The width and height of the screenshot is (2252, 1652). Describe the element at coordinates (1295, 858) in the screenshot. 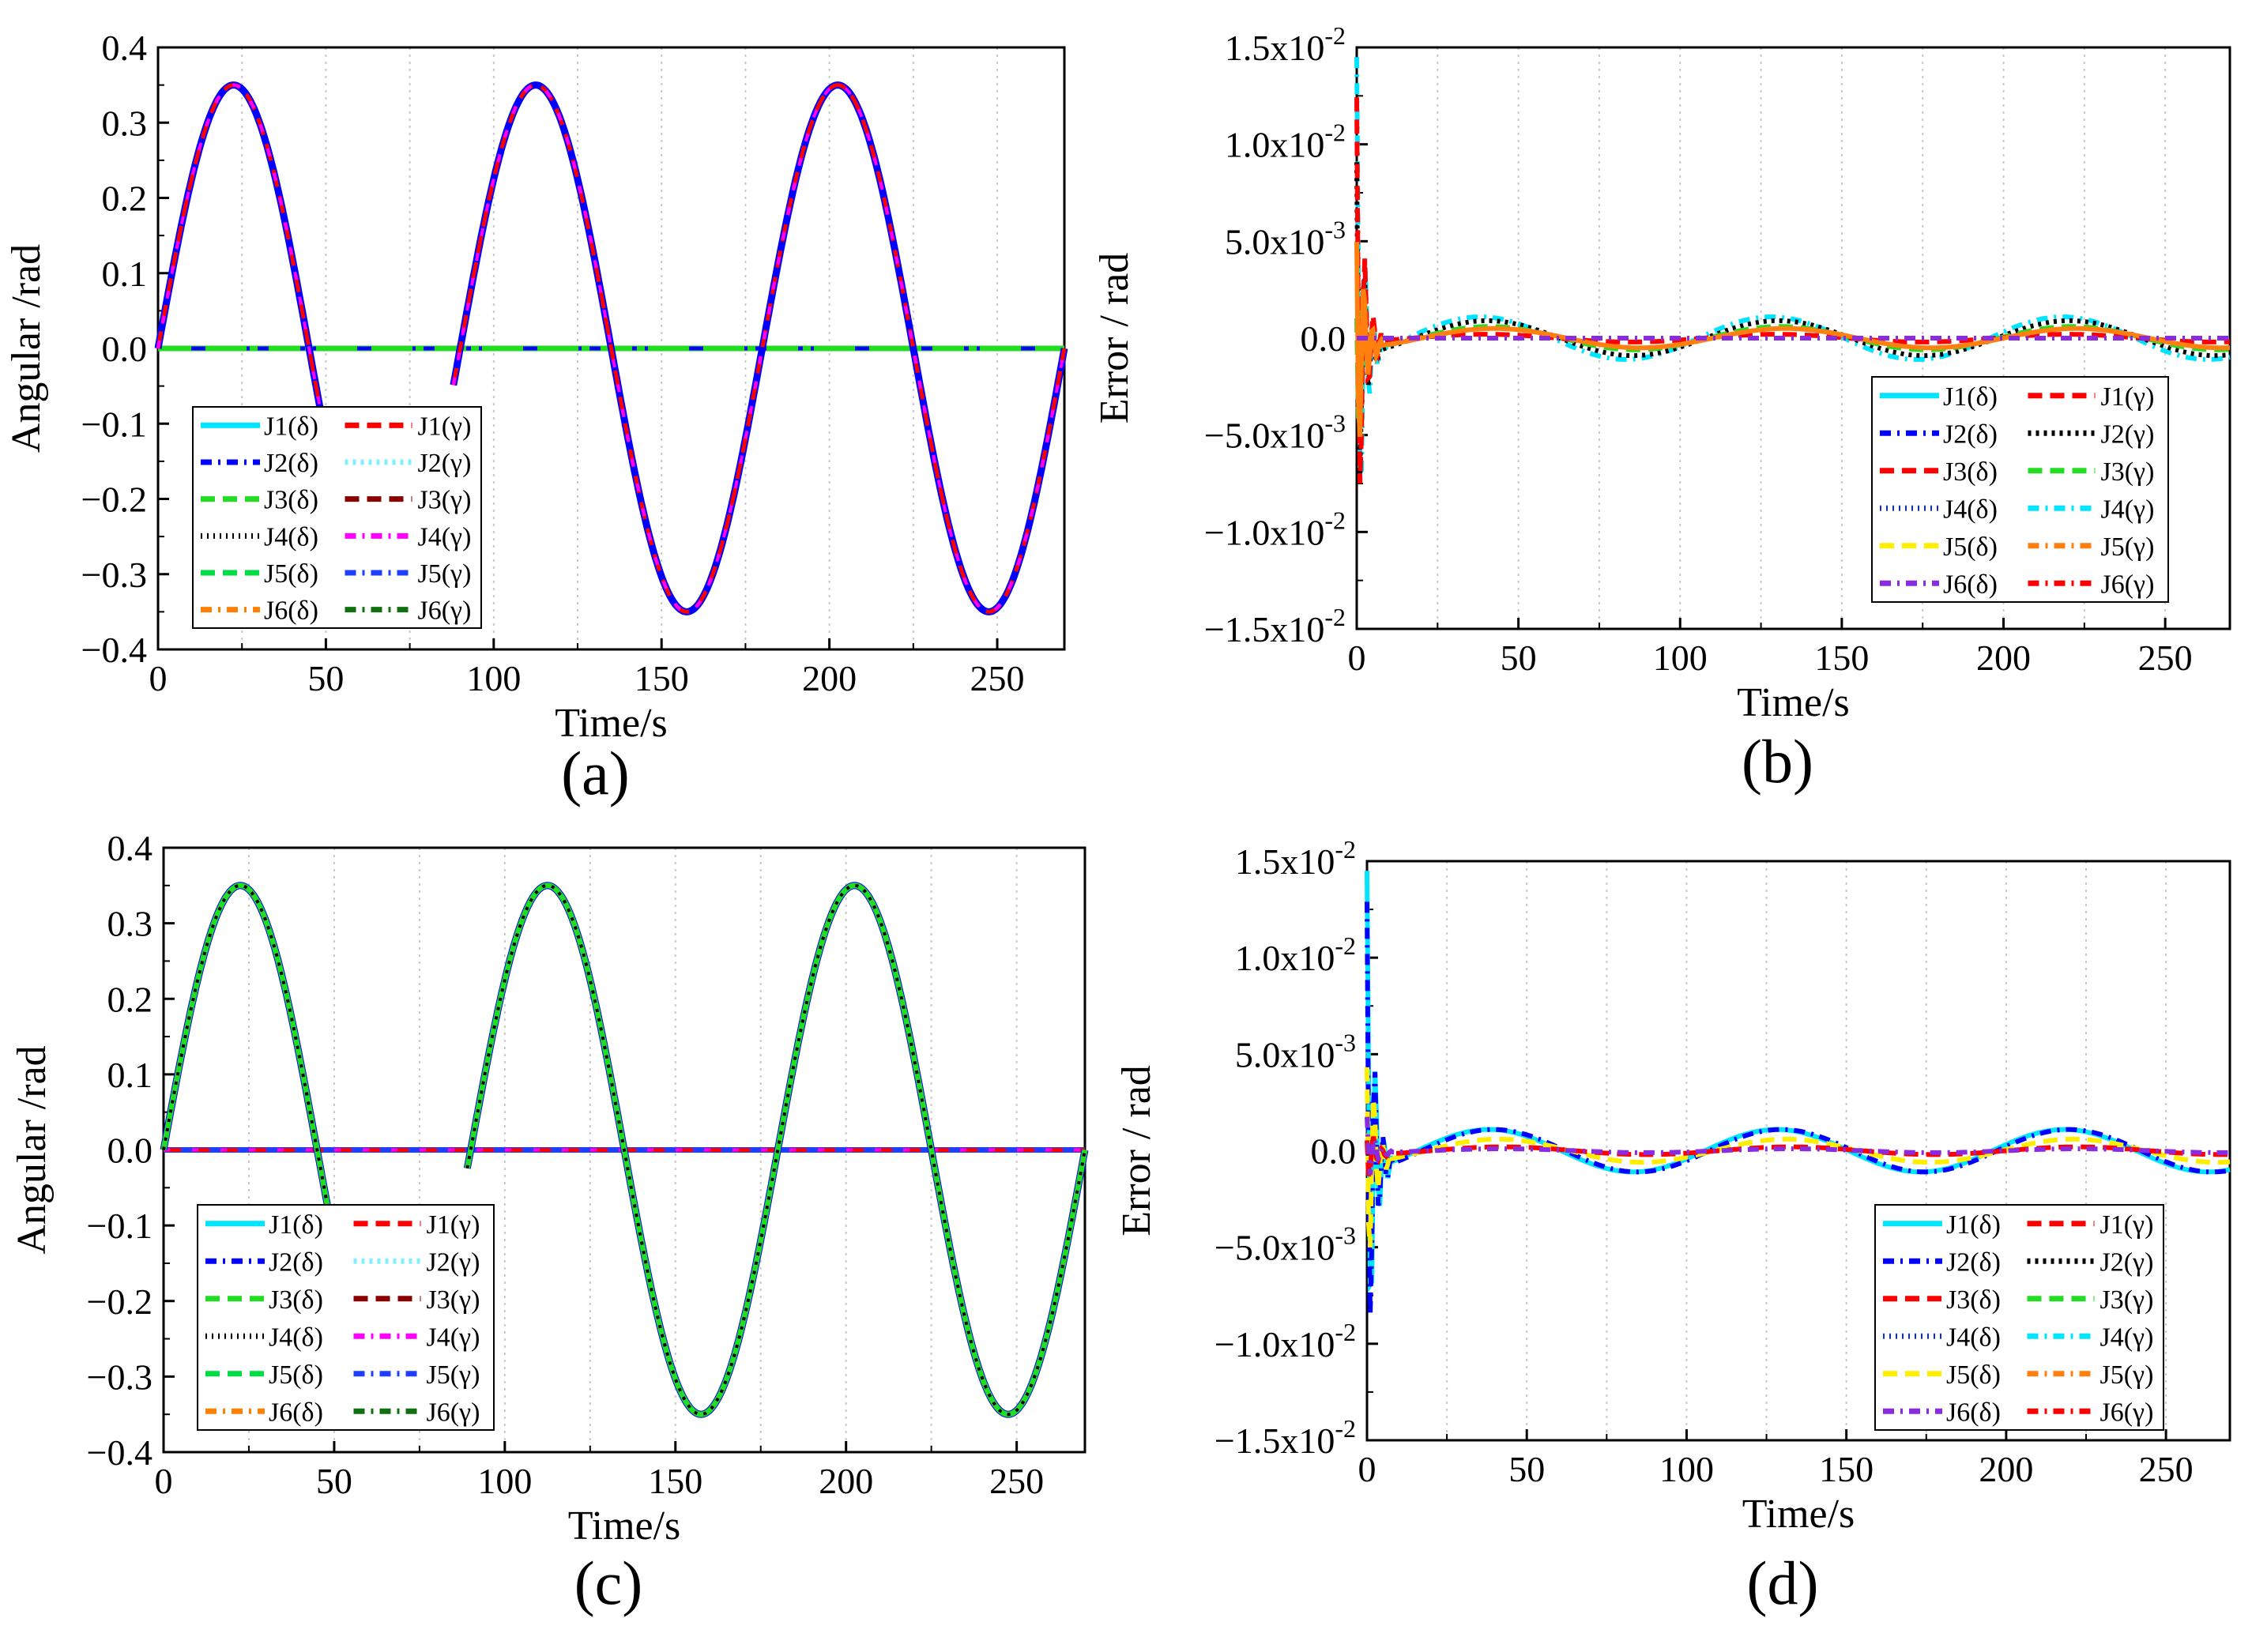

I see `y-tick-label: 1.5x10⁻²` at that location.